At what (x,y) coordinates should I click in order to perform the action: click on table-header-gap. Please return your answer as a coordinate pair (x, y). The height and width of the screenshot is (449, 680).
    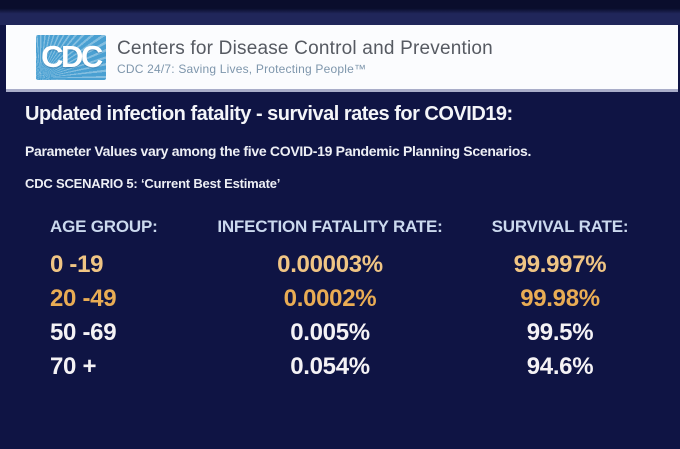
    Looking at the image, I should click on (350, 243).